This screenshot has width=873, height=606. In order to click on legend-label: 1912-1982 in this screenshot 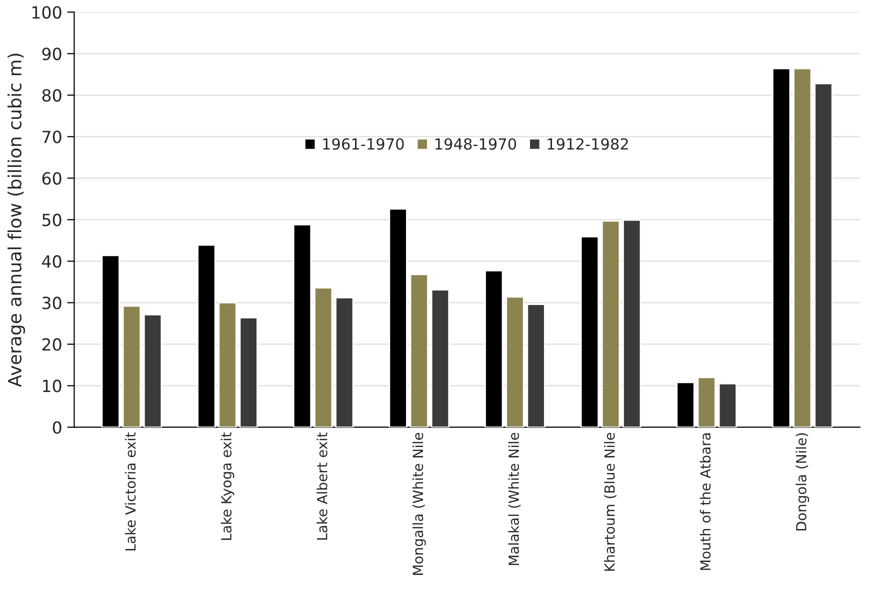, I will do `click(588, 144)`.